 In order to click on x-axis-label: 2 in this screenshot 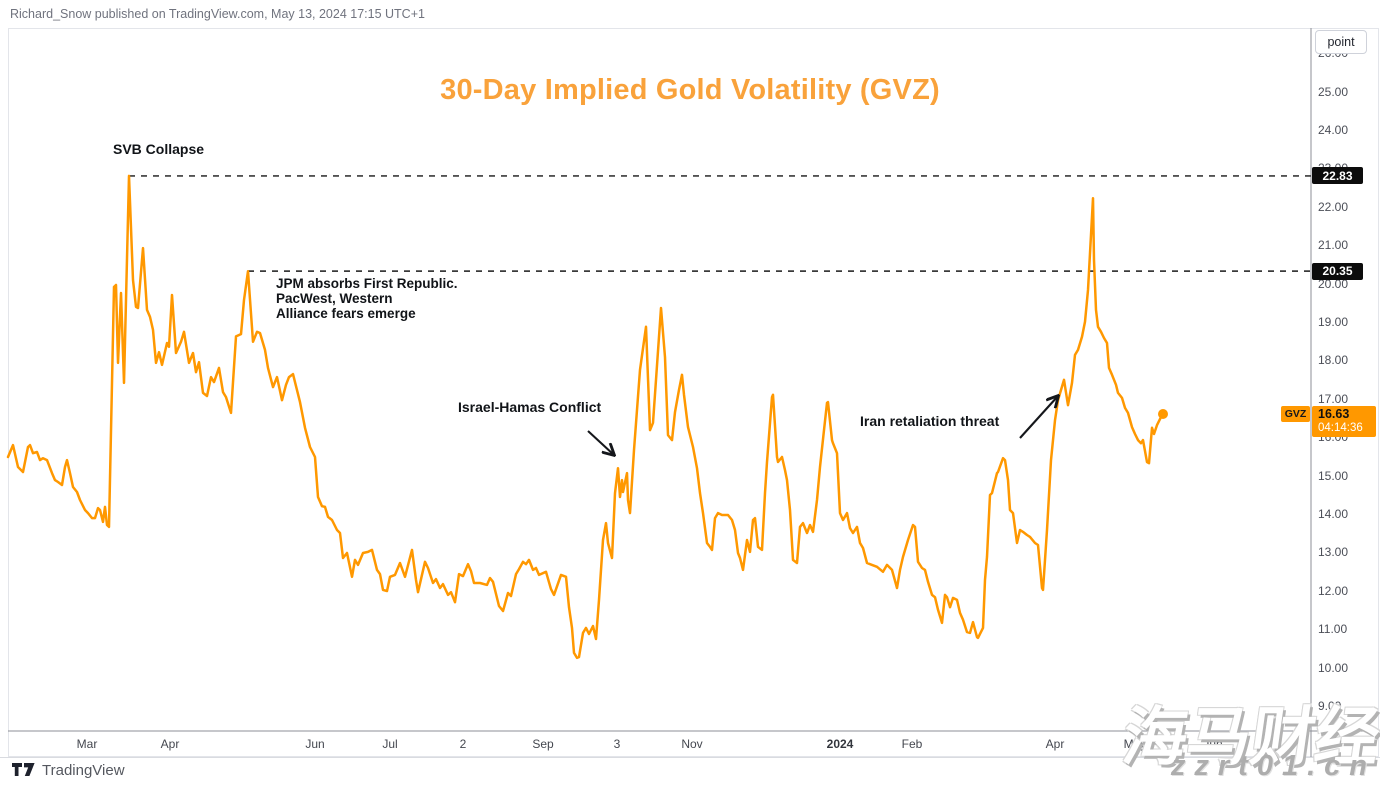, I will do `click(463, 744)`.